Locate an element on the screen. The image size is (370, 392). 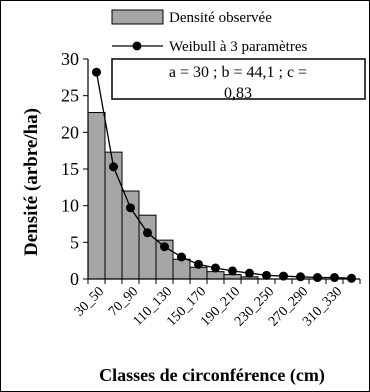
y-tick-label: 15 is located at coordinates (70, 169).